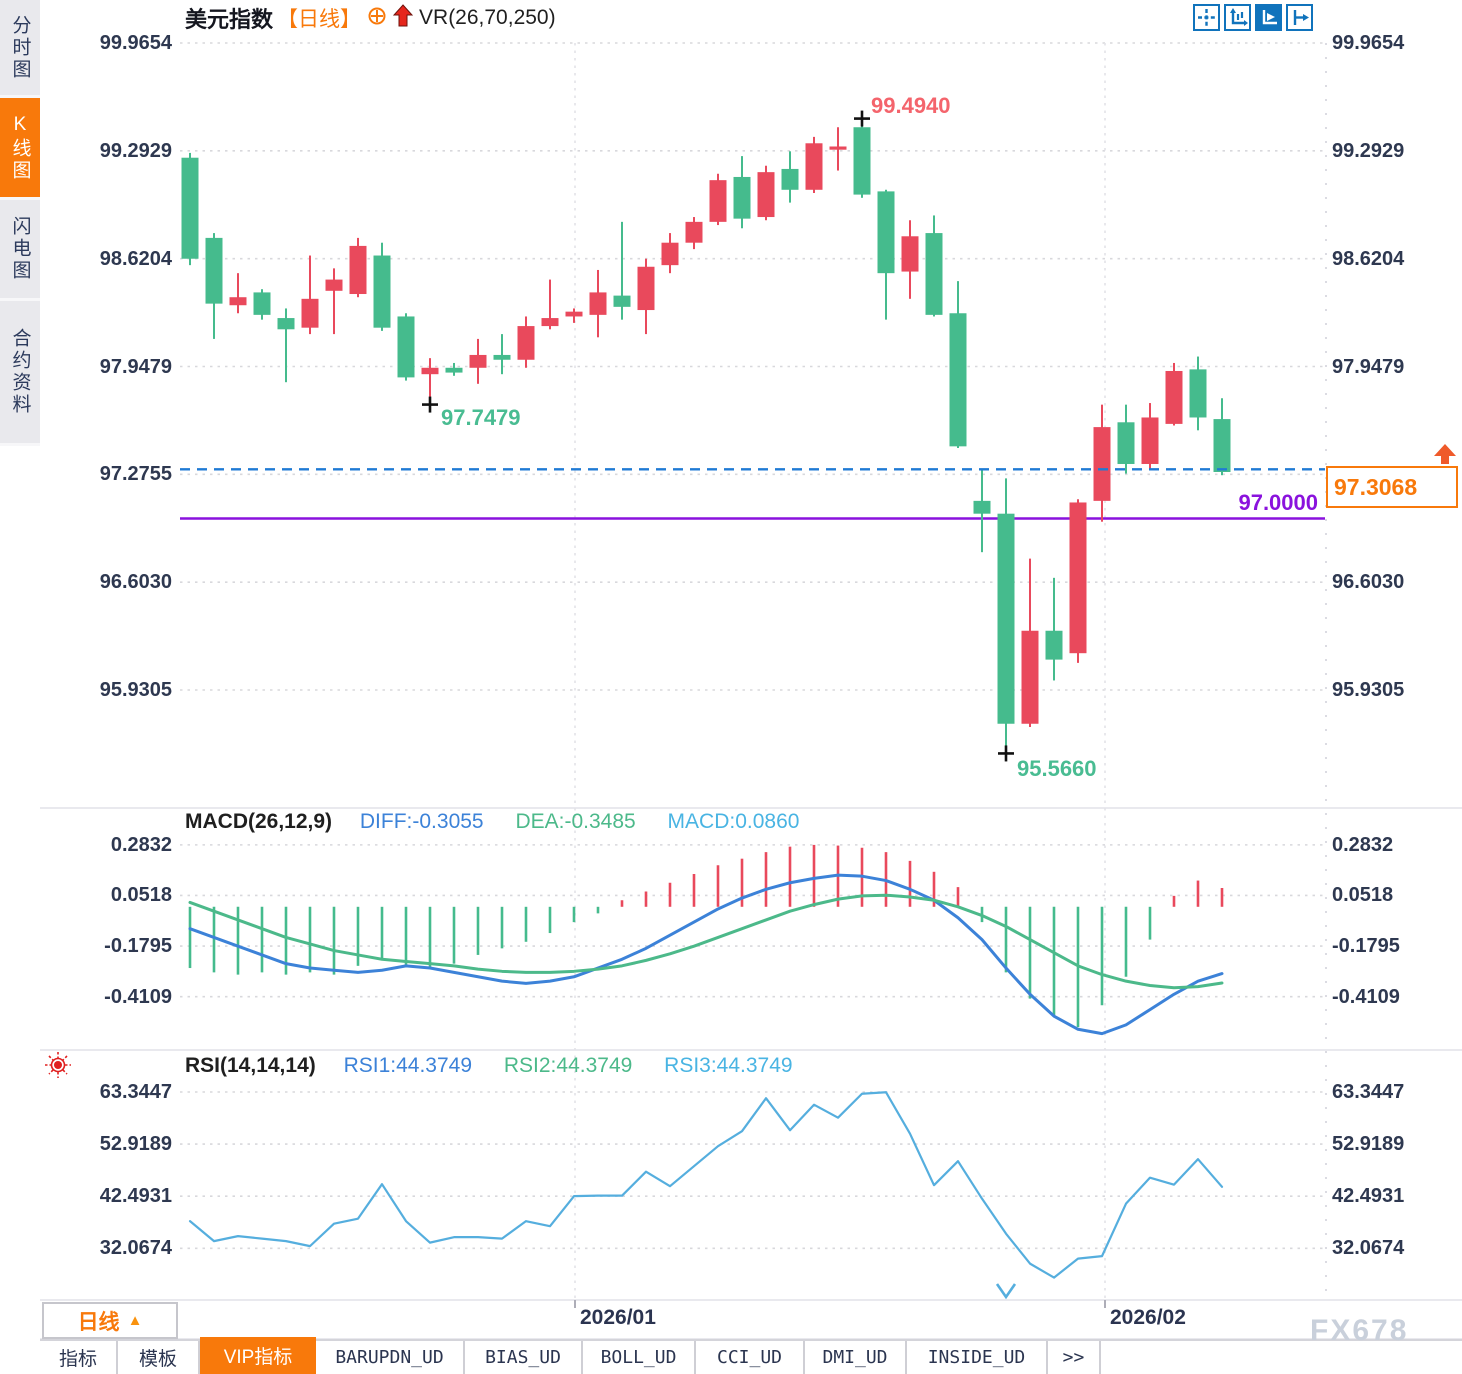 Image resolution: width=1462 pixels, height=1374 pixels. What do you see at coordinates (639, 1357) in the screenshot?
I see `bottom-tab-6: BOLL_UD` at bounding box center [639, 1357].